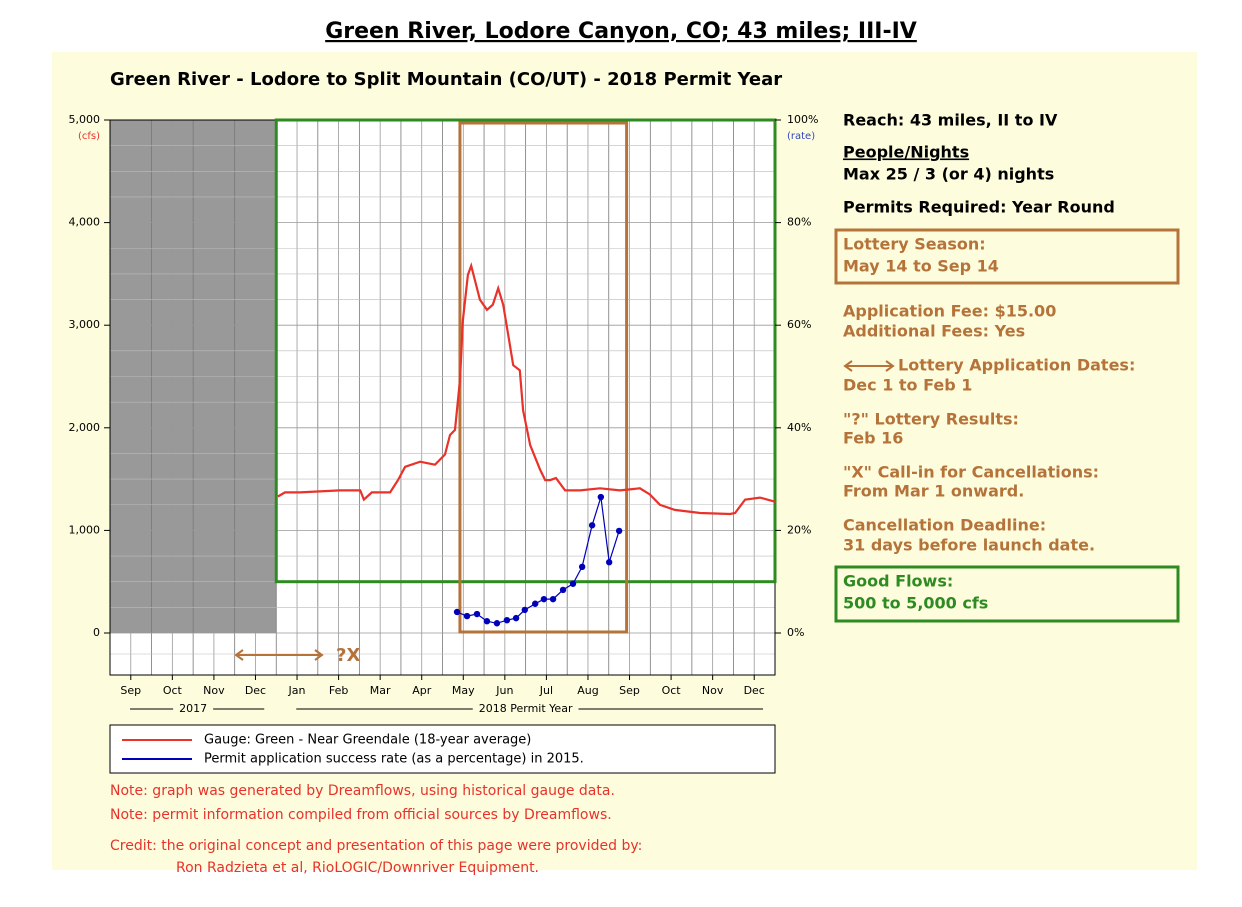  I want to click on y-unit: (cfs), so click(89, 136).